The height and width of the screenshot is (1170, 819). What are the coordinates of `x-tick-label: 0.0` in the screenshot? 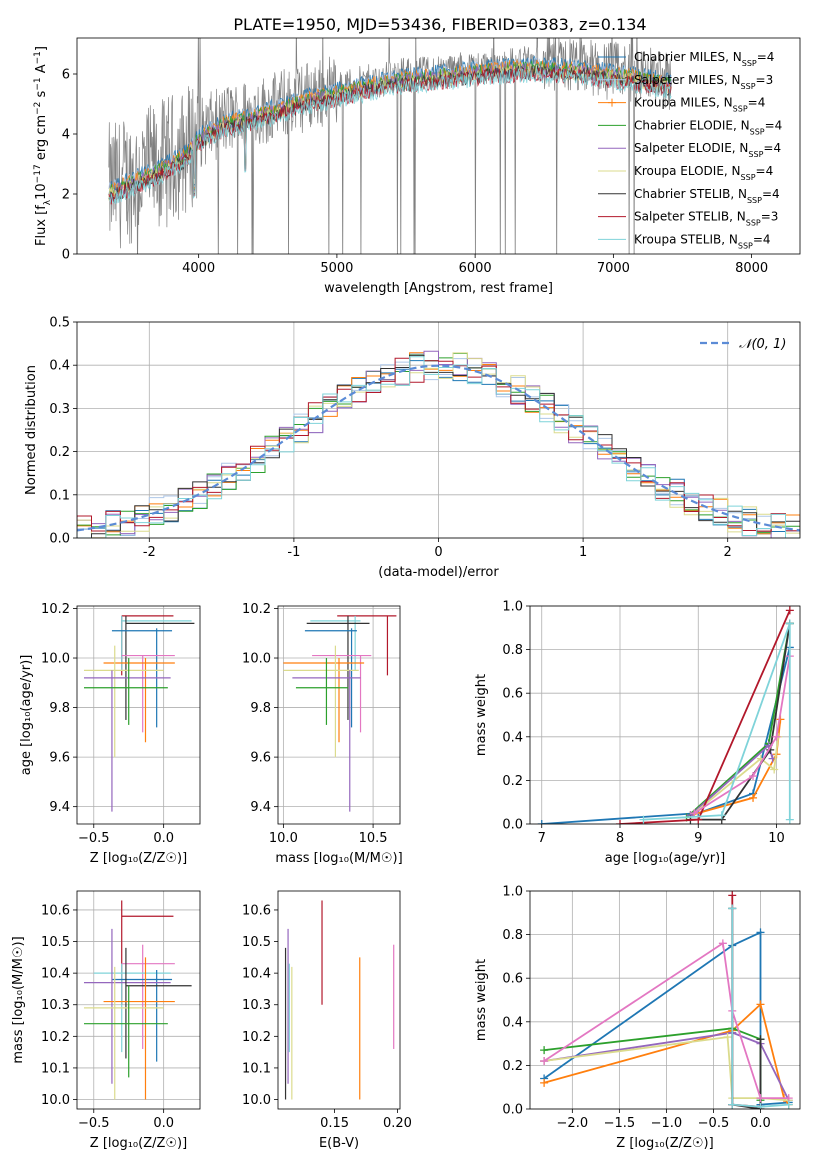 It's located at (760, 1123).